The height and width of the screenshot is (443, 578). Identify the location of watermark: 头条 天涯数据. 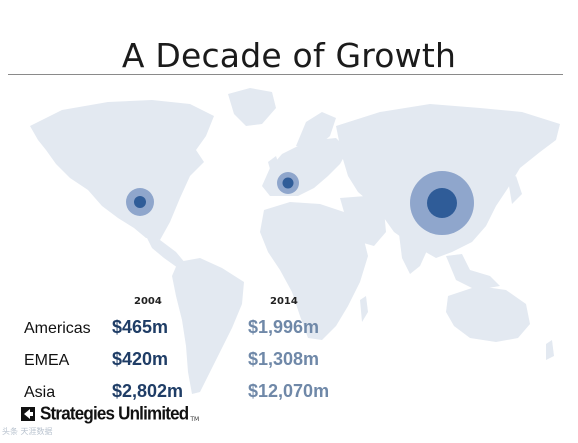
(27, 431).